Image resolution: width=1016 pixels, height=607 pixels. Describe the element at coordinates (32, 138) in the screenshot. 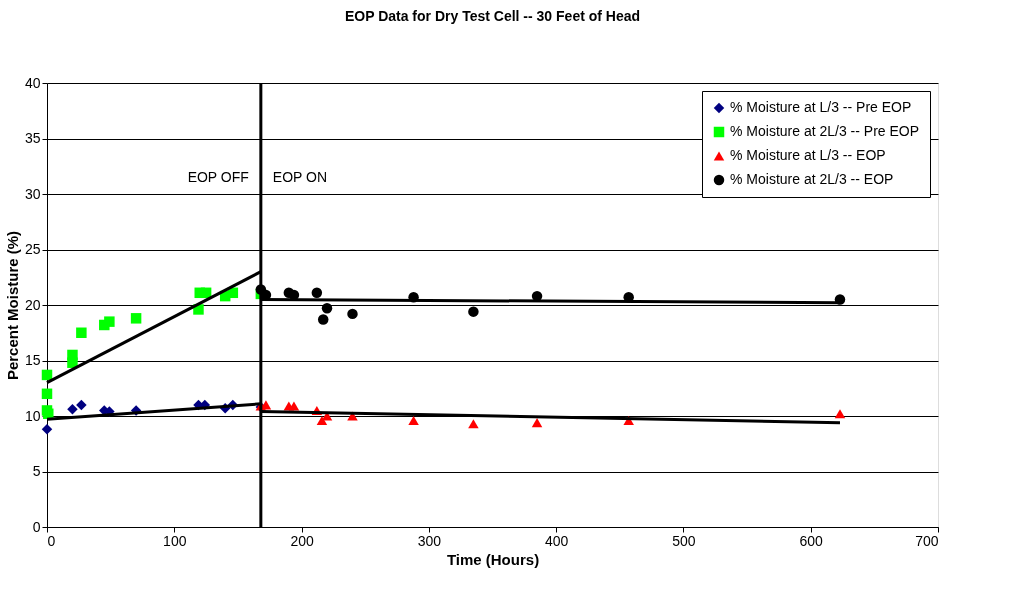

I see `y-tick-label: 35` at that location.